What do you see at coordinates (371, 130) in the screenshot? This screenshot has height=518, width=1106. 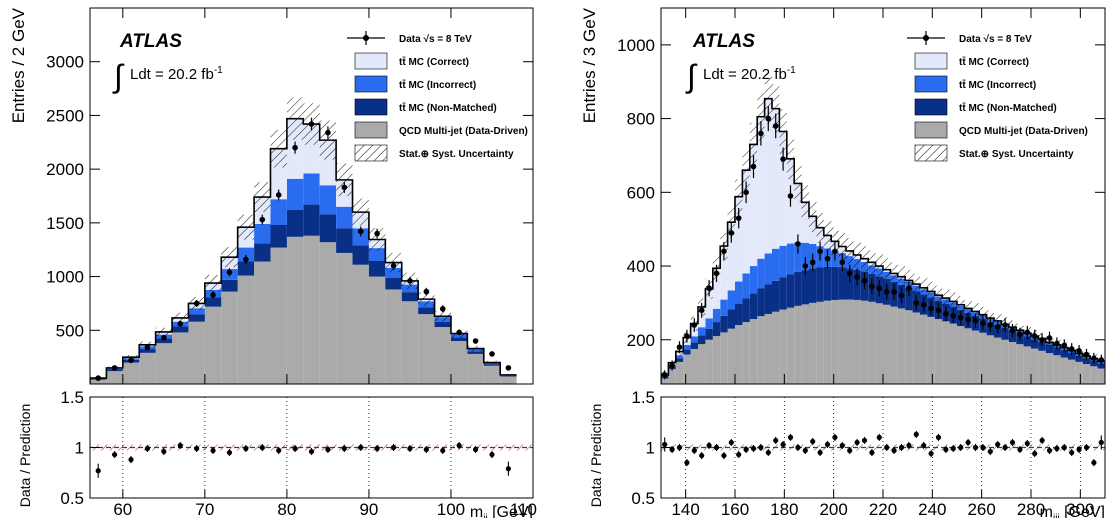 I see `legend-swatch-qcd` at bounding box center [371, 130].